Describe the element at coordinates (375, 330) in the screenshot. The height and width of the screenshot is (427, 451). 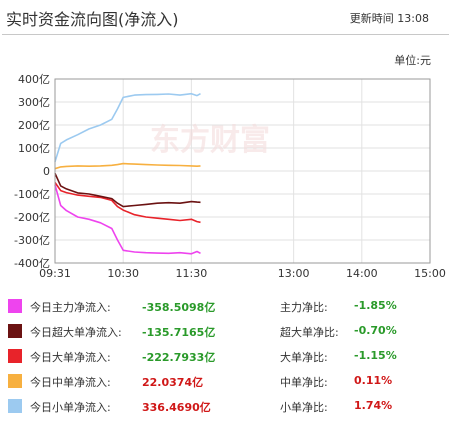
I see `legend-ratio: -0.70%` at that location.